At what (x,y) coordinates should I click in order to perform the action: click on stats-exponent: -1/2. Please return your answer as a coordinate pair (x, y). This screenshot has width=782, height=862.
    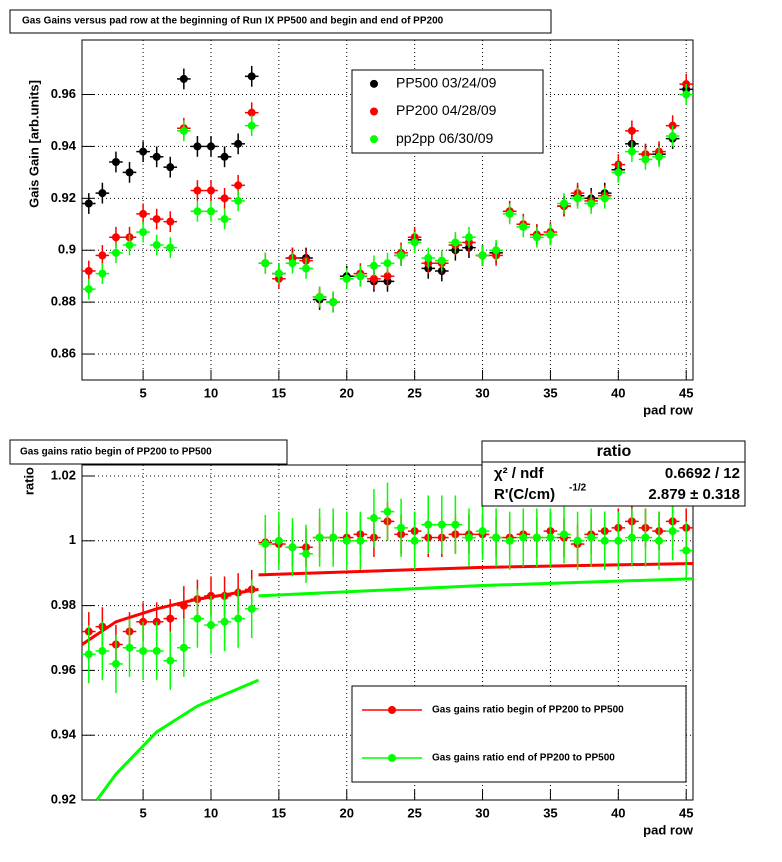
    Looking at the image, I should click on (578, 488).